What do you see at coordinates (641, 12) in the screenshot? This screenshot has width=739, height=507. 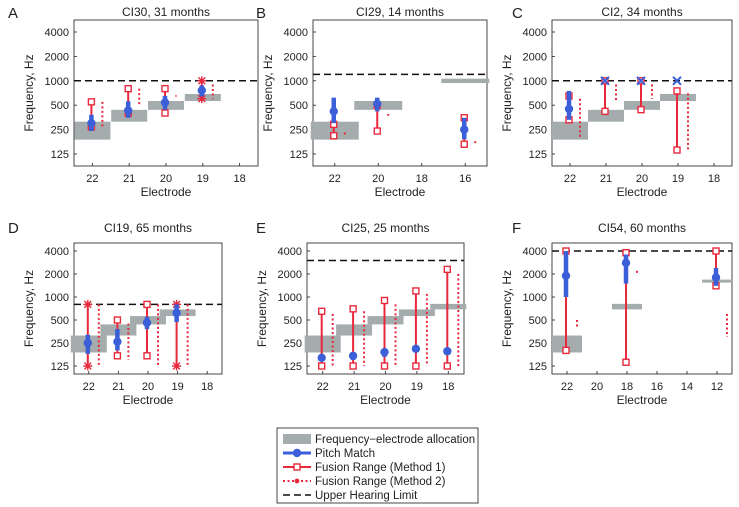 I see `panel-title: CI2, 34 months` at bounding box center [641, 12].